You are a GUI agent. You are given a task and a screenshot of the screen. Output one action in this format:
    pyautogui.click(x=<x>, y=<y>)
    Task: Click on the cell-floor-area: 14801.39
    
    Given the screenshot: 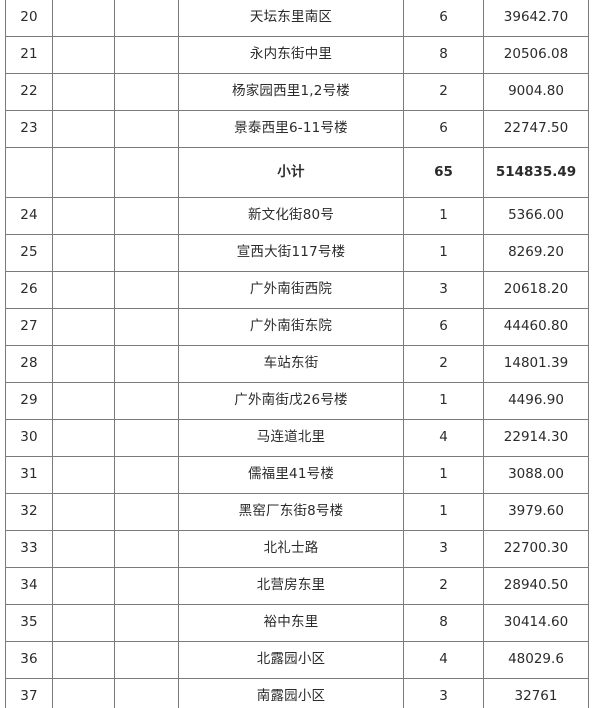 What is the action you would take?
    pyautogui.click(x=536, y=364)
    